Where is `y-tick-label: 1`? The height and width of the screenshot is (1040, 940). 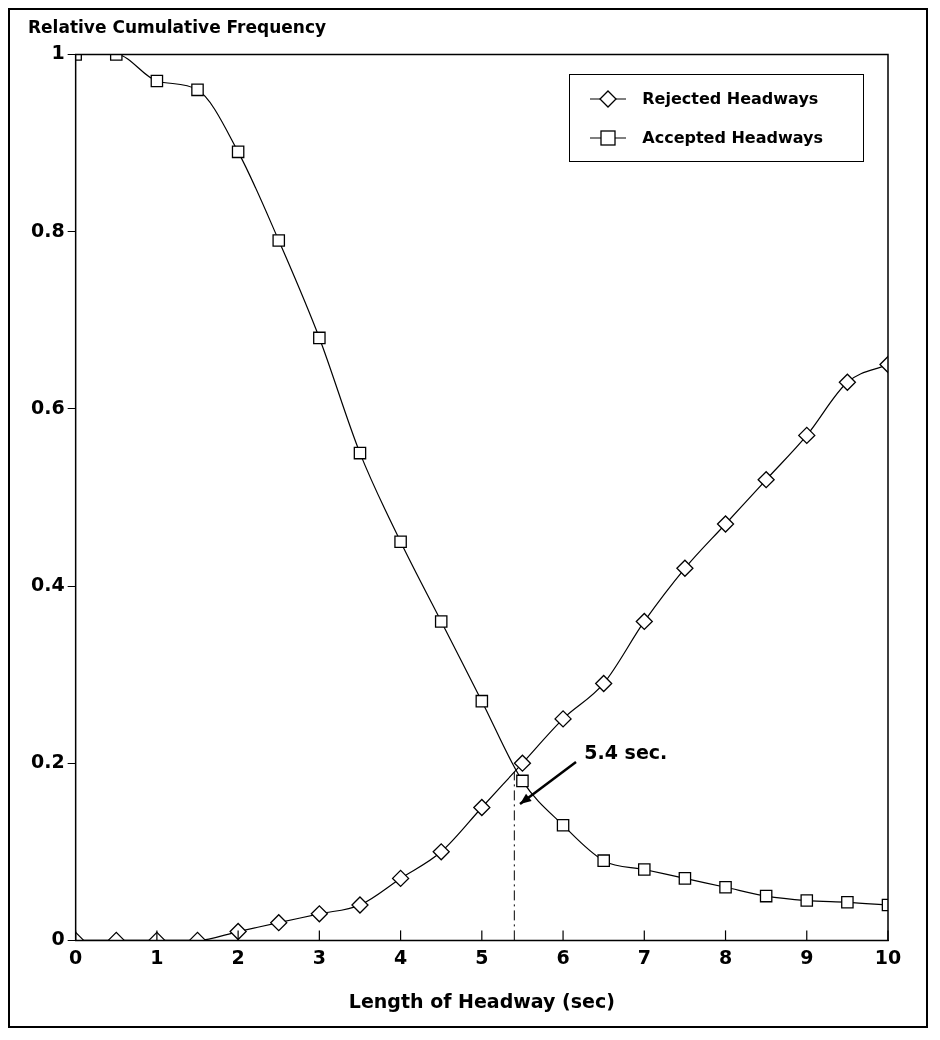 y-tick-label: 1 is located at coordinates (58, 52).